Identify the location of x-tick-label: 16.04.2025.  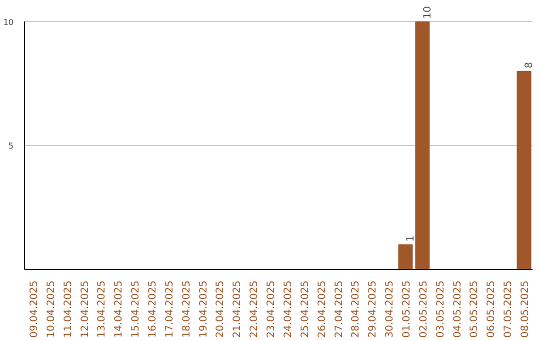
(153, 309).